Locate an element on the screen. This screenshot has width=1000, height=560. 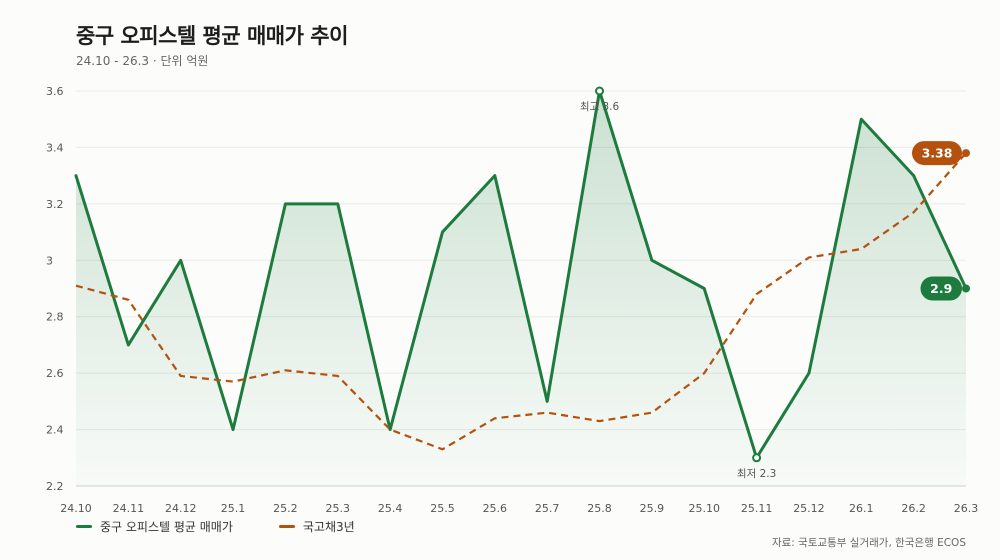
x-tick-label: 25.1 is located at coordinates (233, 508).